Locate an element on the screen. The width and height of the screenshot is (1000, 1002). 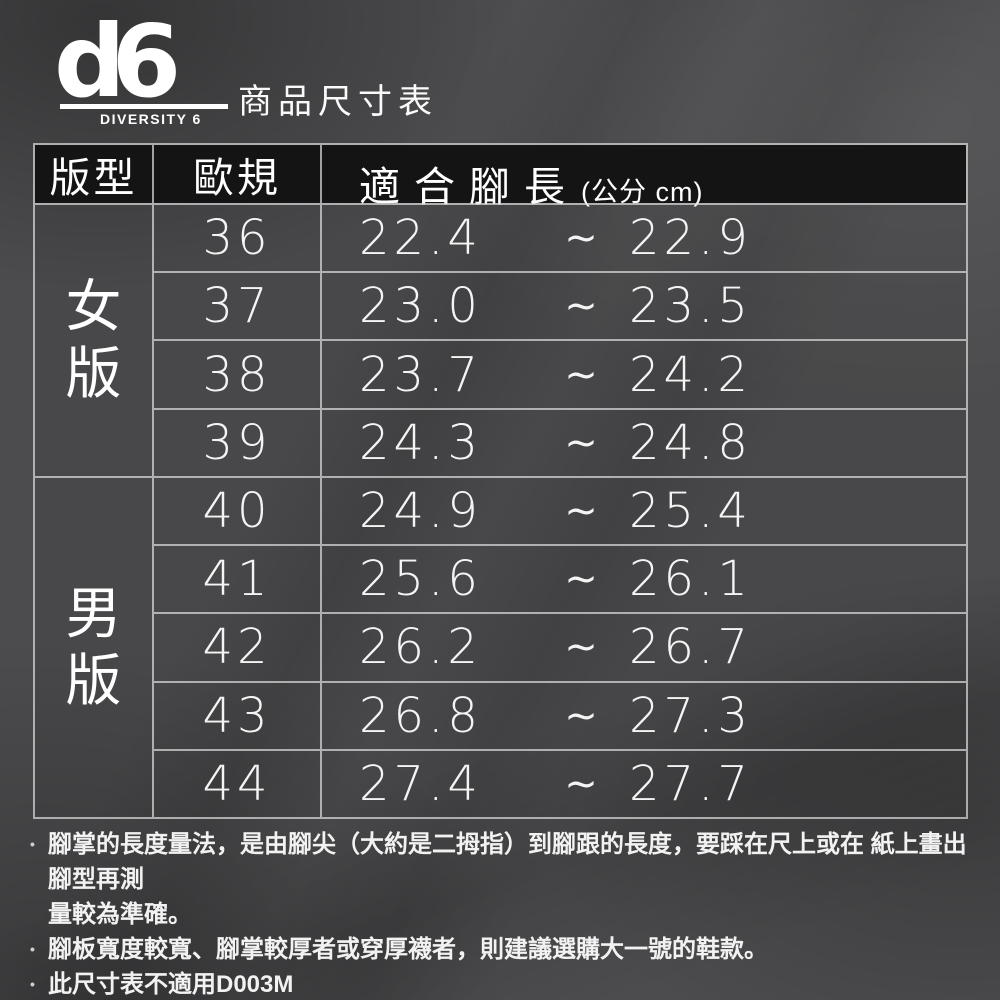
footnote-line: 量較為準確。 is located at coordinates (120, 914).